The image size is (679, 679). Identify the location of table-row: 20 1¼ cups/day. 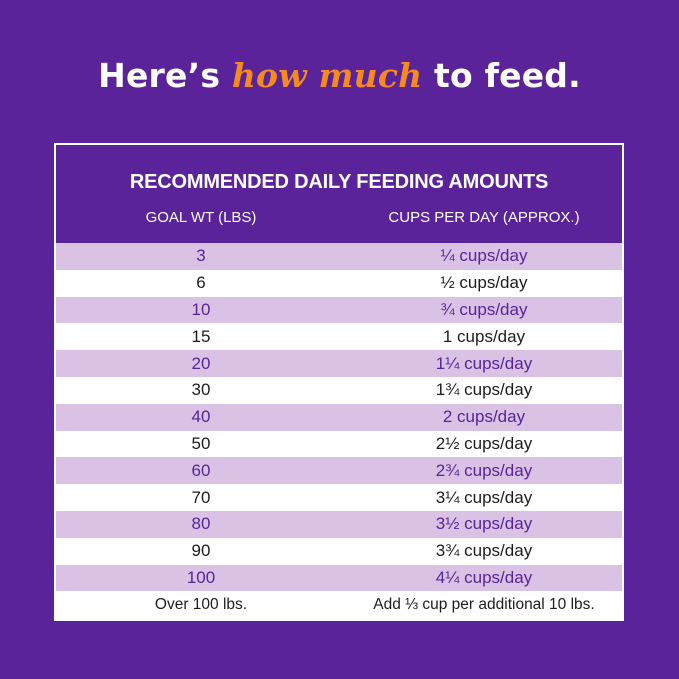
(339, 363).